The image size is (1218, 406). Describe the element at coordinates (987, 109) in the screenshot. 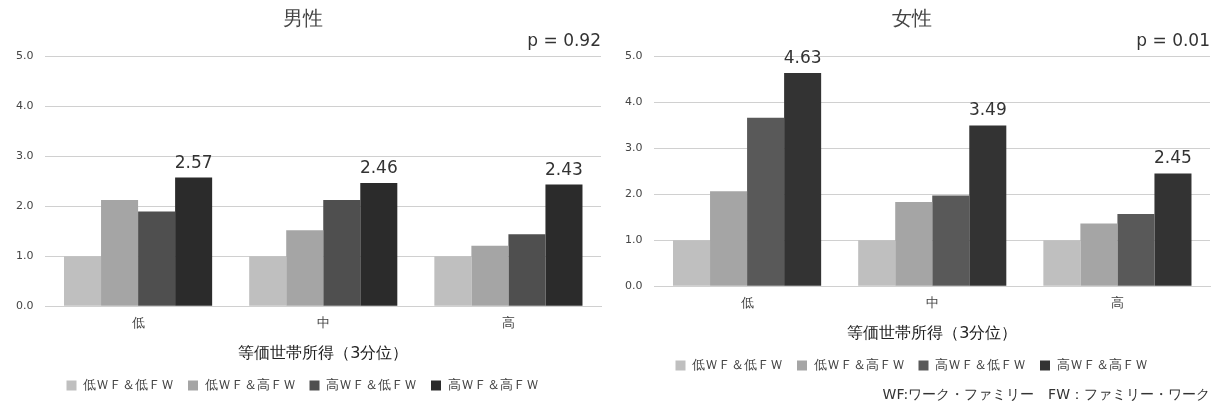

I see `data-label: 3.49` at that location.